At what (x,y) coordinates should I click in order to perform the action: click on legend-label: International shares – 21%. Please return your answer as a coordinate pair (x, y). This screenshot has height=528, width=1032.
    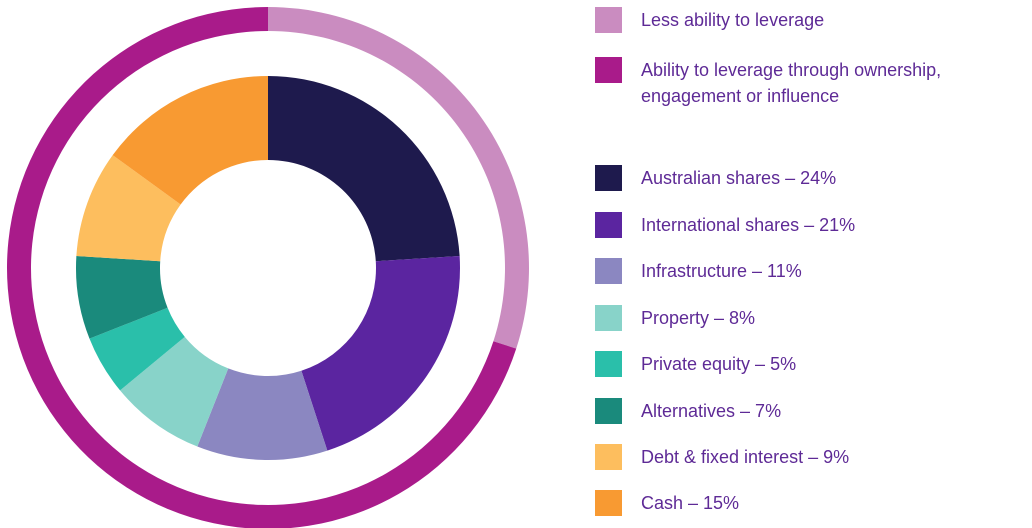
    Looking at the image, I should click on (748, 225).